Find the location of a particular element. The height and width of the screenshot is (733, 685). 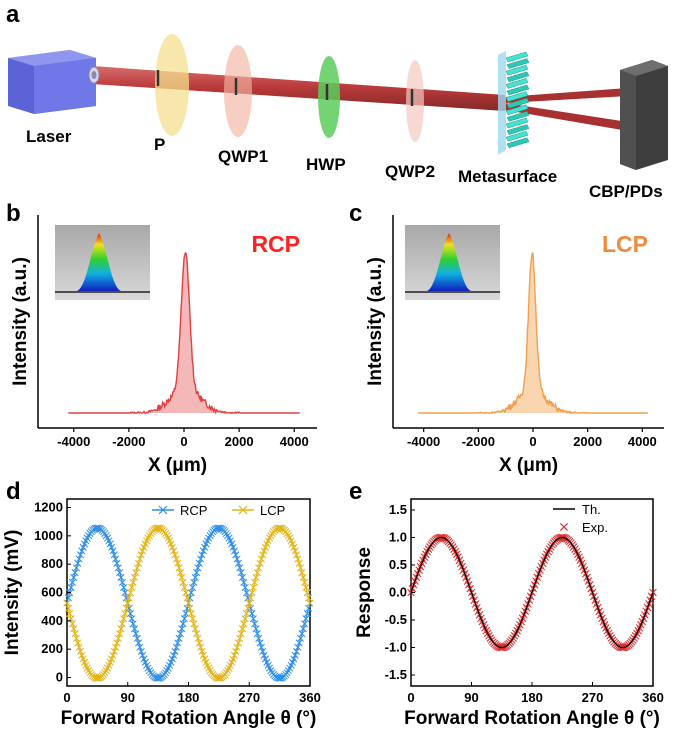

polarizer-label: P is located at coordinates (159, 144).